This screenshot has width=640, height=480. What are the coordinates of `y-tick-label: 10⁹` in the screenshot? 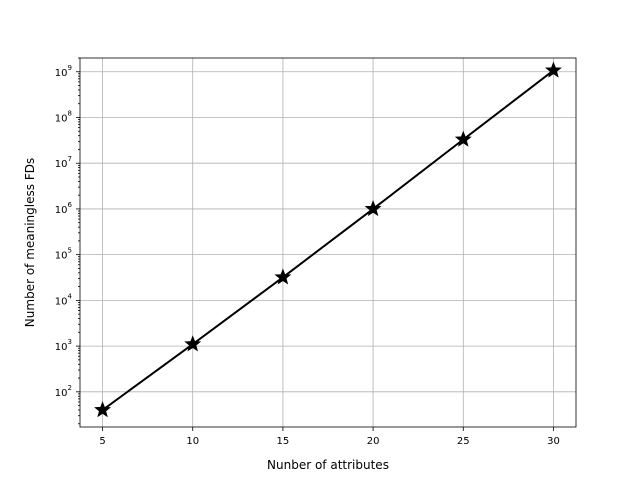 It's located at (63, 71).